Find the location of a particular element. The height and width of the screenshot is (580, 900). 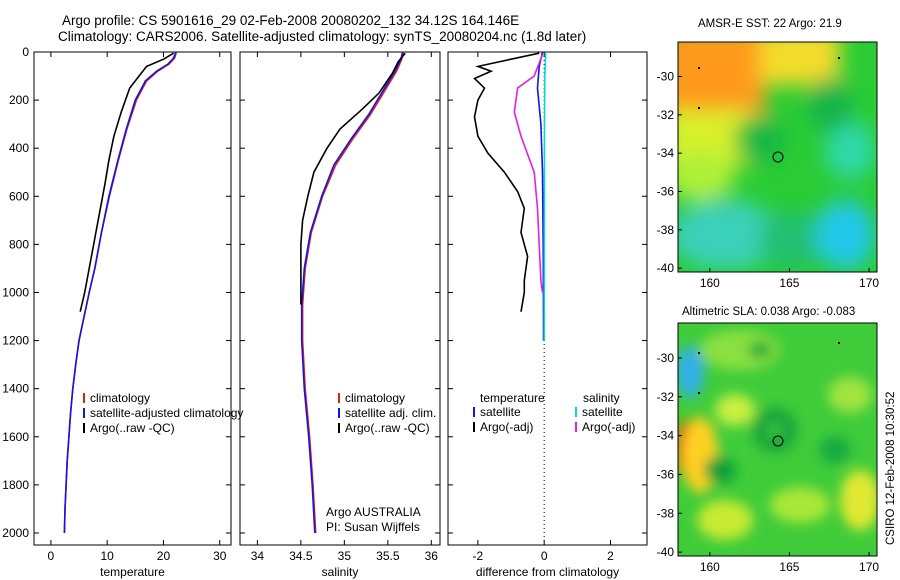

sla-field is located at coordinates (777, 439).